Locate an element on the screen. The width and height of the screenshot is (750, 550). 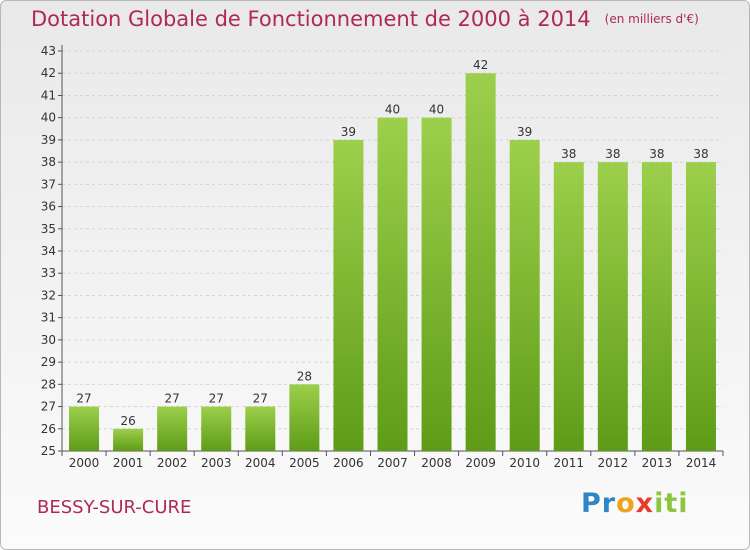
y-tick-label-39: 39 is located at coordinates (48, 140).